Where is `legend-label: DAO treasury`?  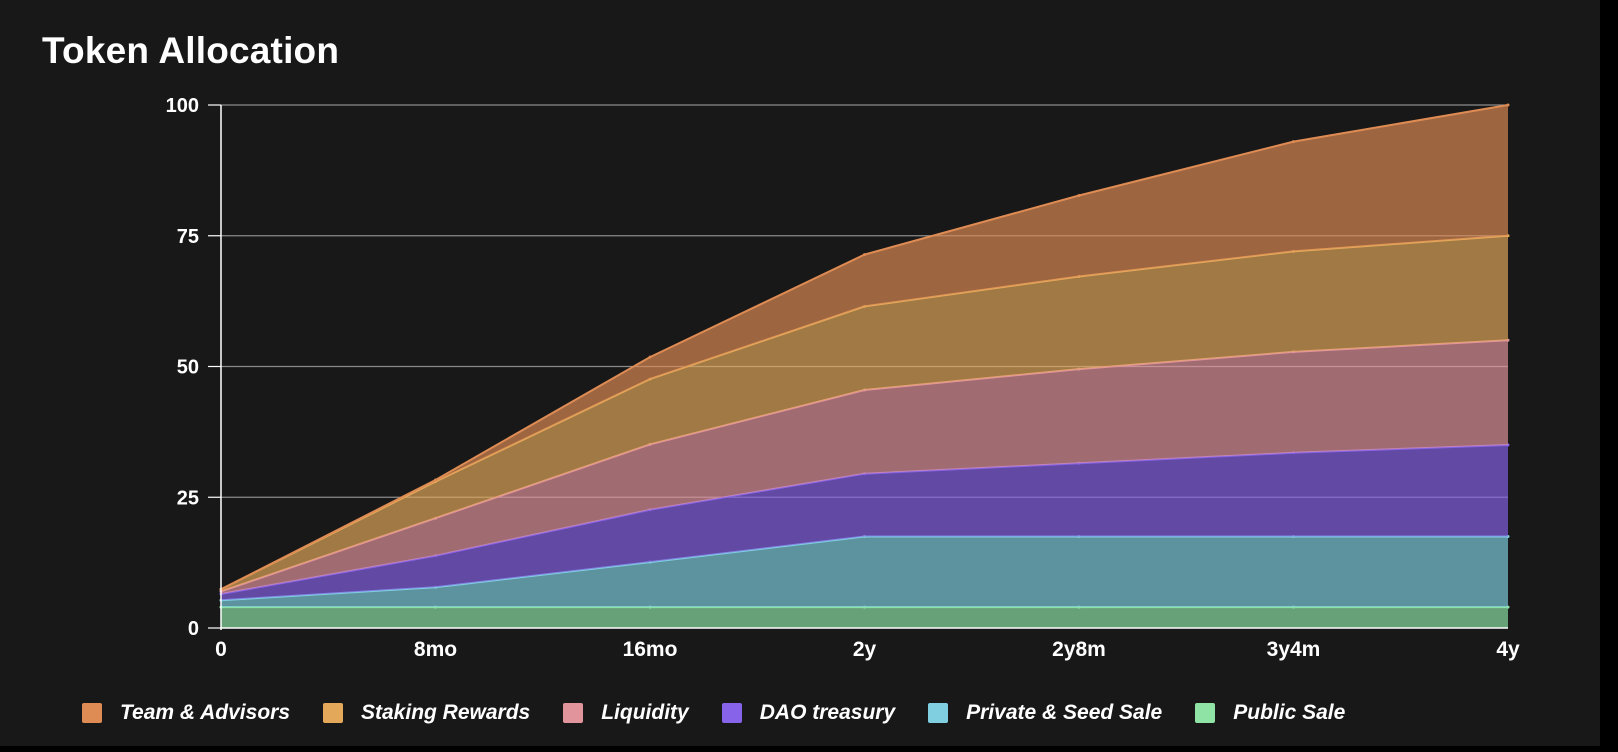
legend-label: DAO treasury is located at coordinates (827, 712).